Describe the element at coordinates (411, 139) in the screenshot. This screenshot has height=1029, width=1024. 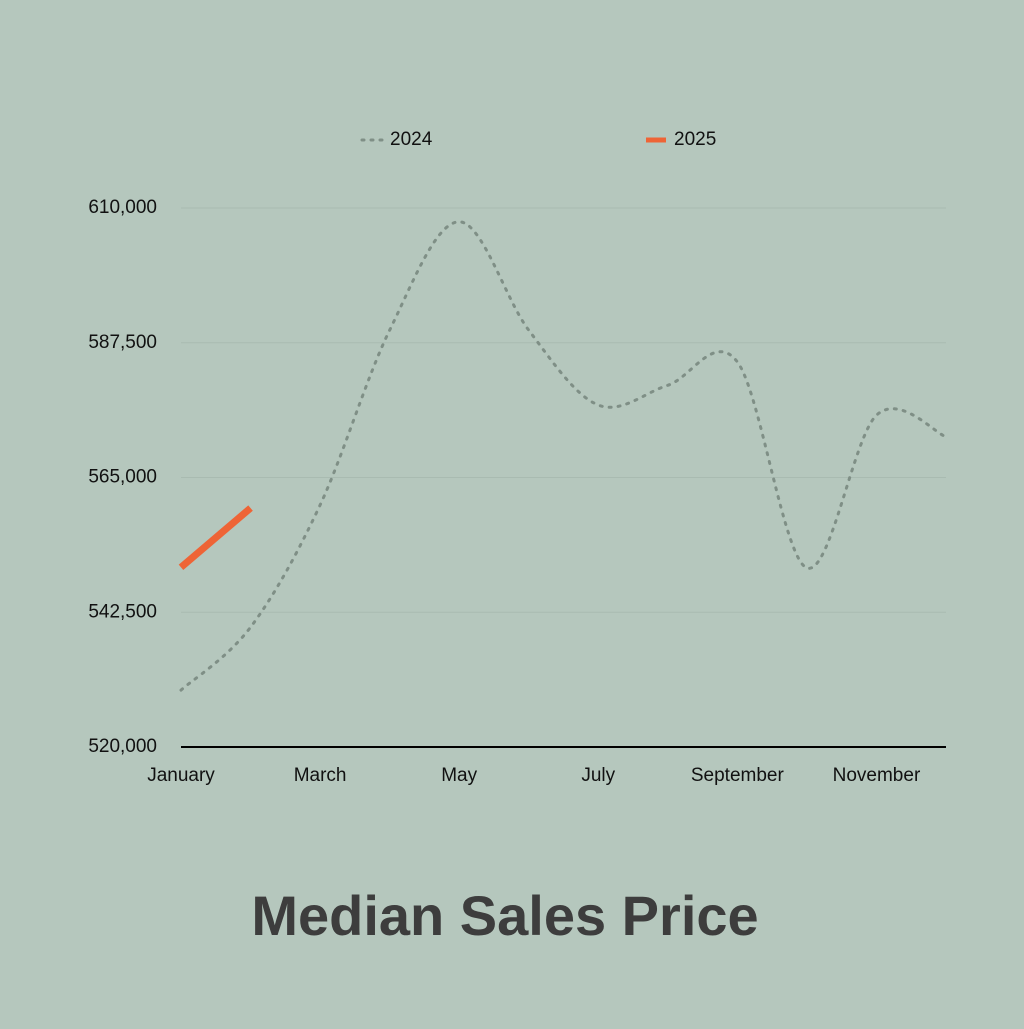
I see `legend-label: 2024` at that location.